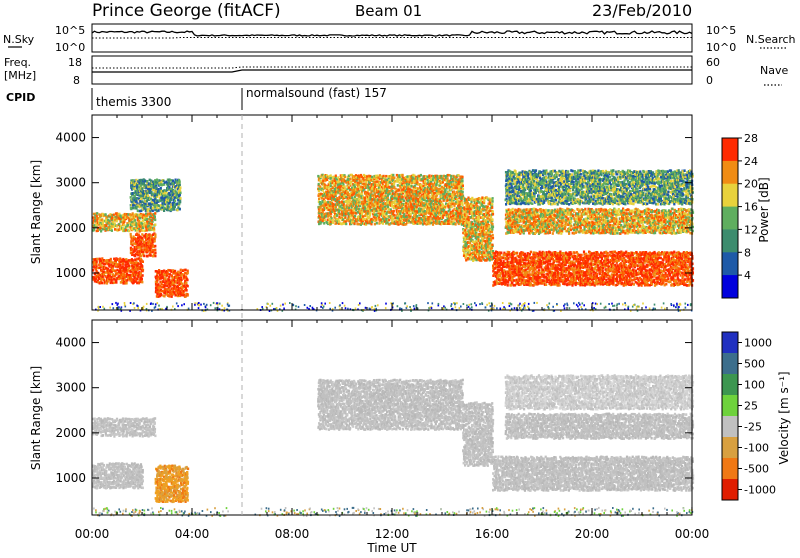  I want to click on nave-trace, so click(392, 67).